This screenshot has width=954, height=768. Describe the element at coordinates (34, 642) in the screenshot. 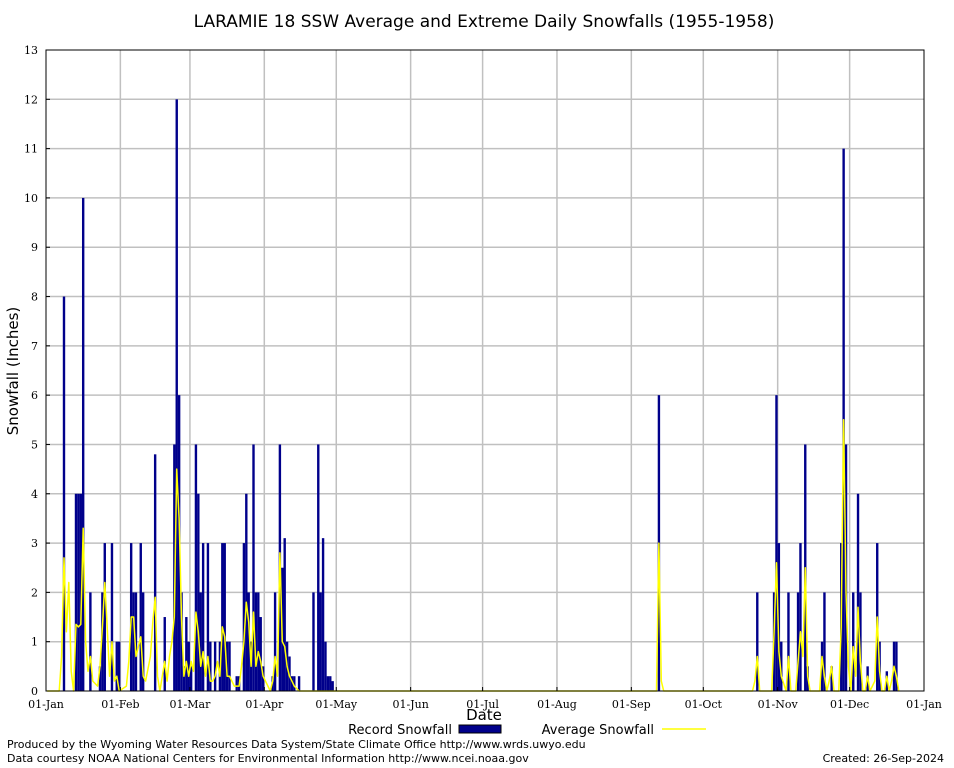

I see `y-tick-label: 1` at that location.